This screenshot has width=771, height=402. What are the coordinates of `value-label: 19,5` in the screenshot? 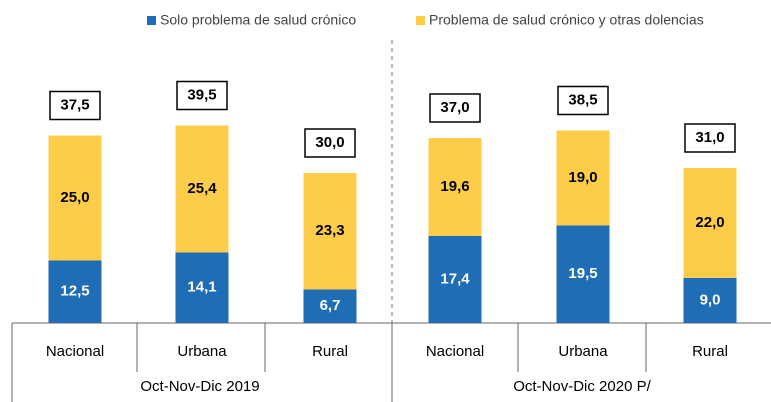 It's located at (582, 273).